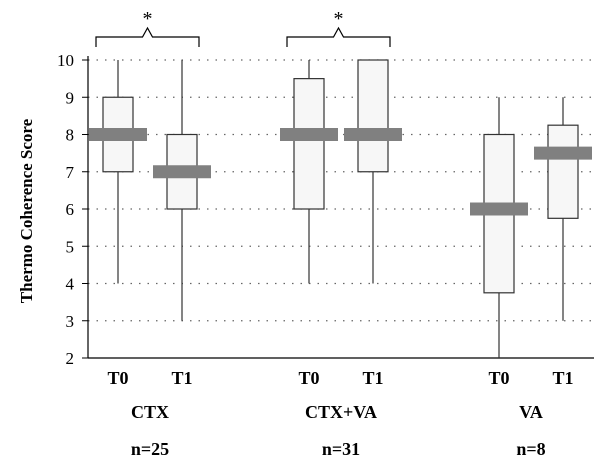 Image resolution: width=608 pixels, height=466 pixels. Describe the element at coordinates (373, 116) in the screenshot. I see `box-ctx-va-t1` at that location.